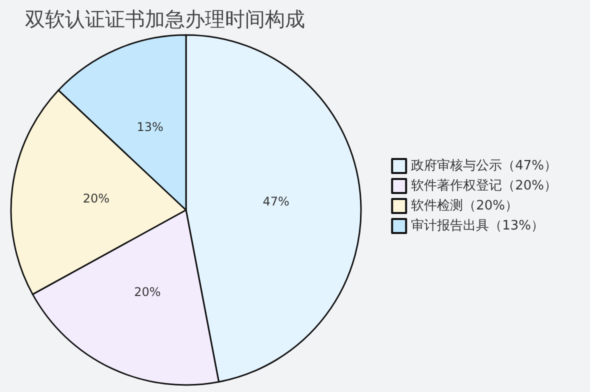 This screenshot has height=392, width=590. What do you see at coordinates (464, 206) in the screenshot?
I see `legend-label: 软件检测（20%）` at bounding box center [464, 206].